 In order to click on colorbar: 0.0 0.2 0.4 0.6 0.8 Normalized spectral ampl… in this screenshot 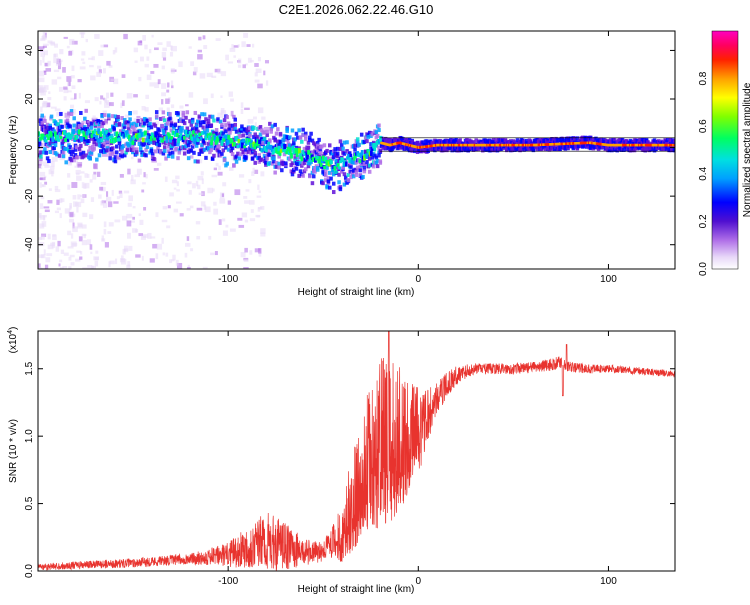, I will do `click(724, 153)`.